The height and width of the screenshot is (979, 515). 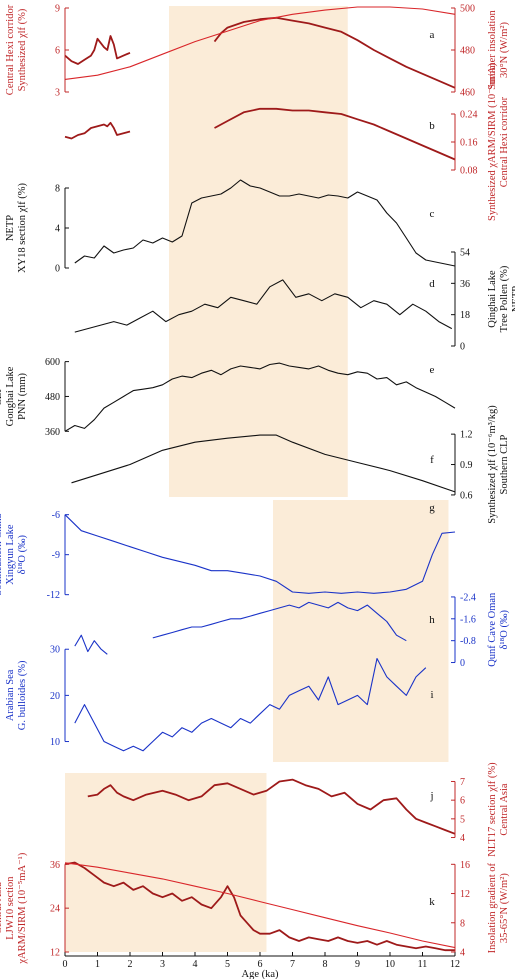 I want to click on panel-i-left-tick-label: 10, so click(x=55, y=742).